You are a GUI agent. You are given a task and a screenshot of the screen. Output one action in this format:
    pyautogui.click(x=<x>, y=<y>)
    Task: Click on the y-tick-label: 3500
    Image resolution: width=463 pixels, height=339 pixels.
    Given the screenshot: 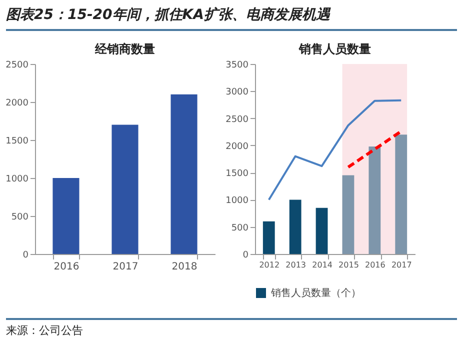 What is the action you would take?
    pyautogui.click(x=237, y=65)
    